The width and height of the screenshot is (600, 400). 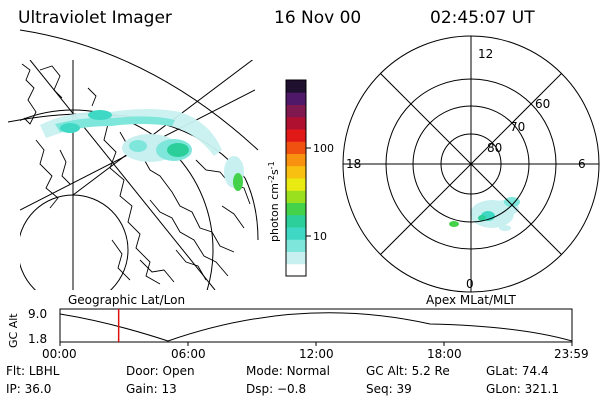 What do you see at coordinates (389, 389) in the screenshot?
I see `info-seq: Seq: 39` at bounding box center [389, 389].